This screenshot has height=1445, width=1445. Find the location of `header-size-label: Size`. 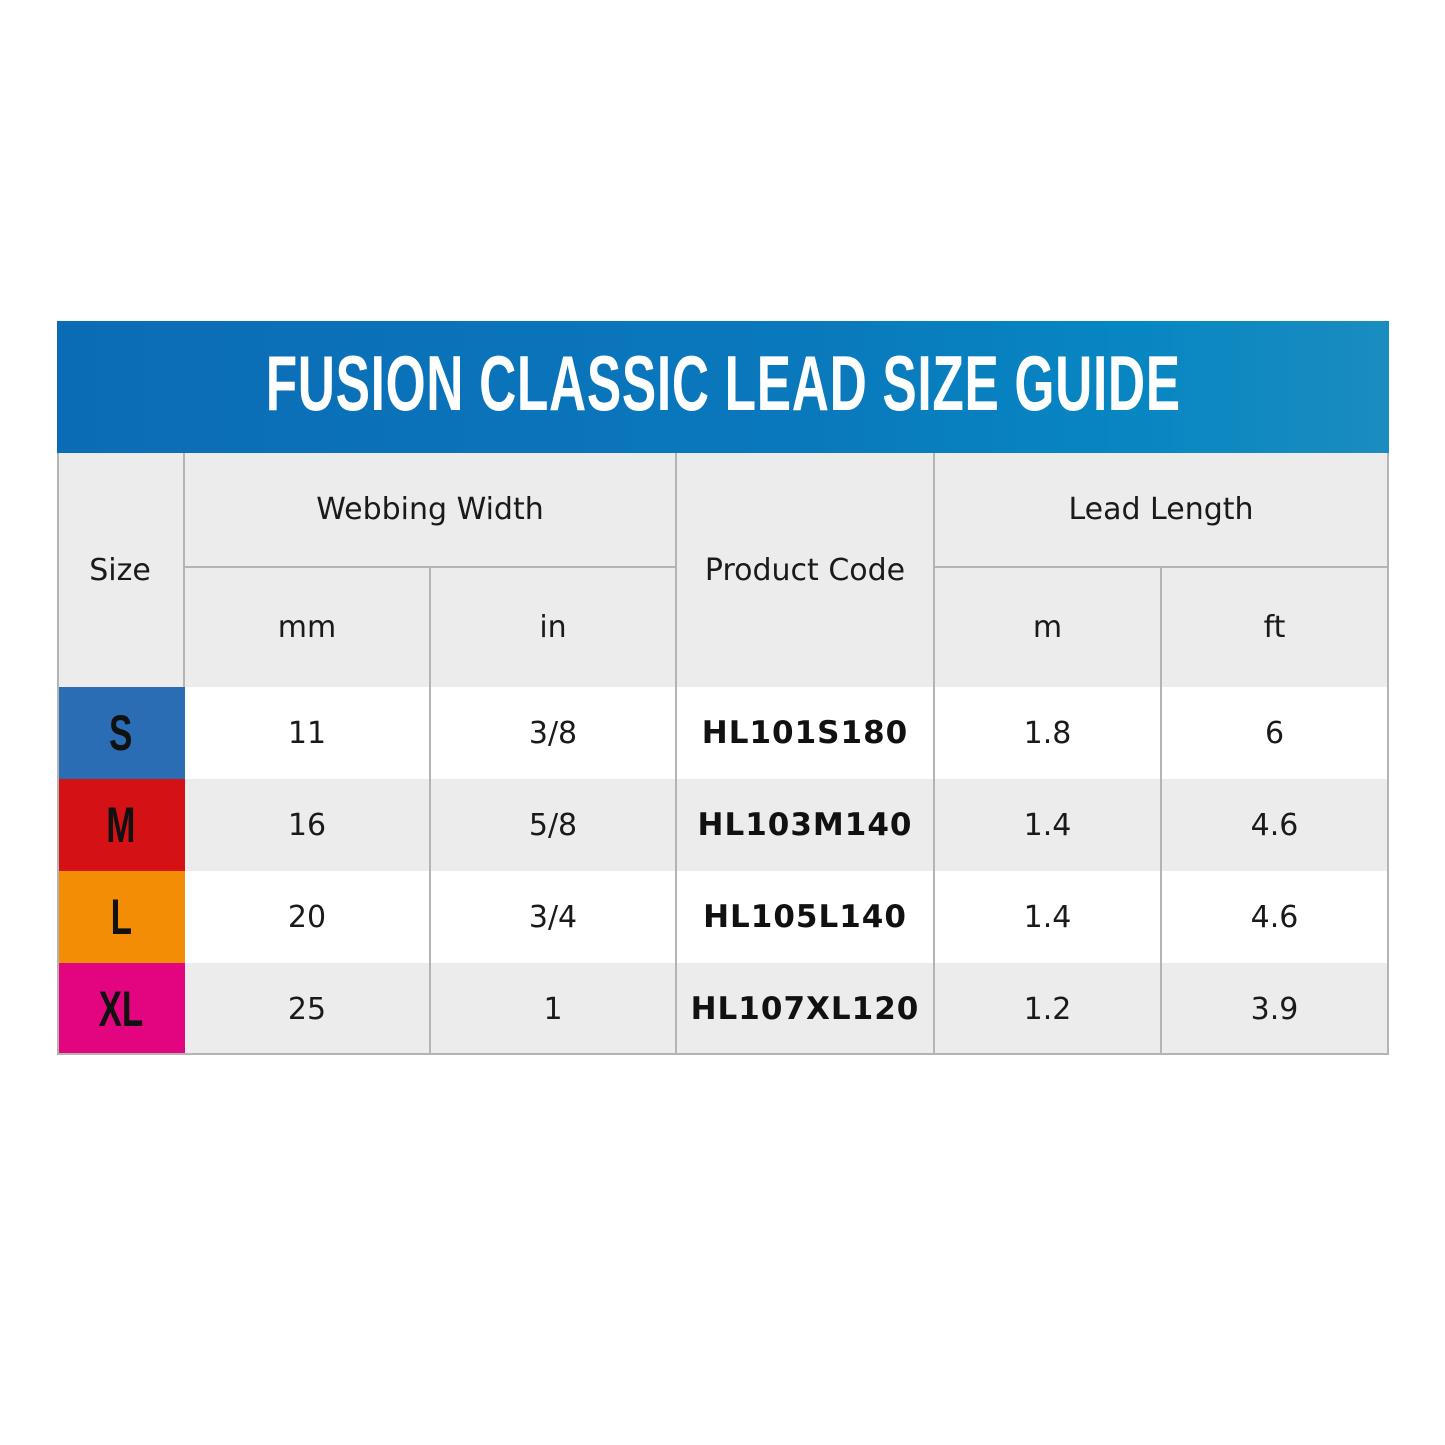

header-size-label: Size is located at coordinates (120, 570).